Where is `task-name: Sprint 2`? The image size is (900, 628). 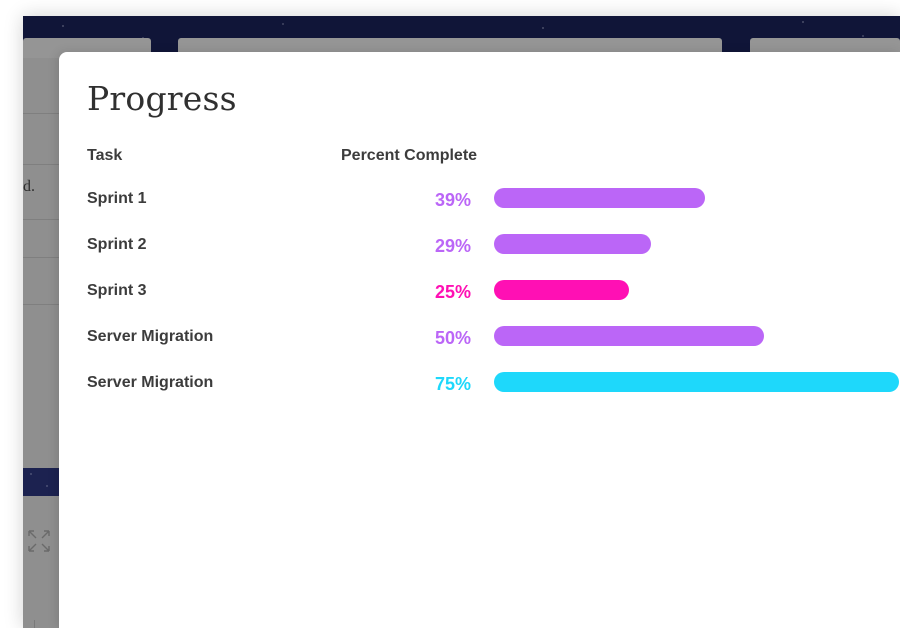
task-name: Sprint 2 is located at coordinates (117, 244).